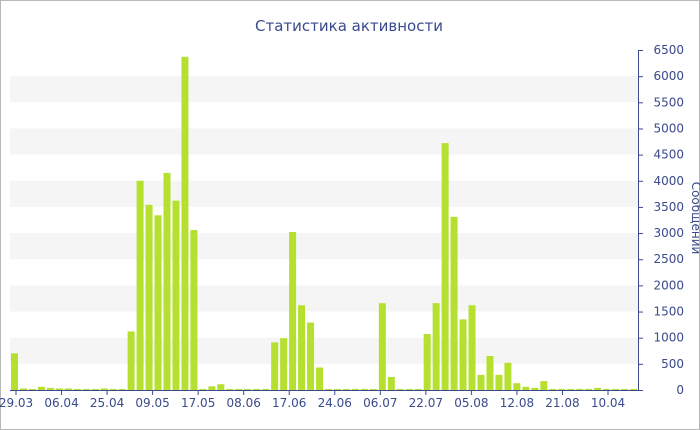 Image resolution: width=700 pixels, height=430 pixels. Describe the element at coordinates (668, 207) in the screenshot. I see `y-tick-label: 3500` at that location.